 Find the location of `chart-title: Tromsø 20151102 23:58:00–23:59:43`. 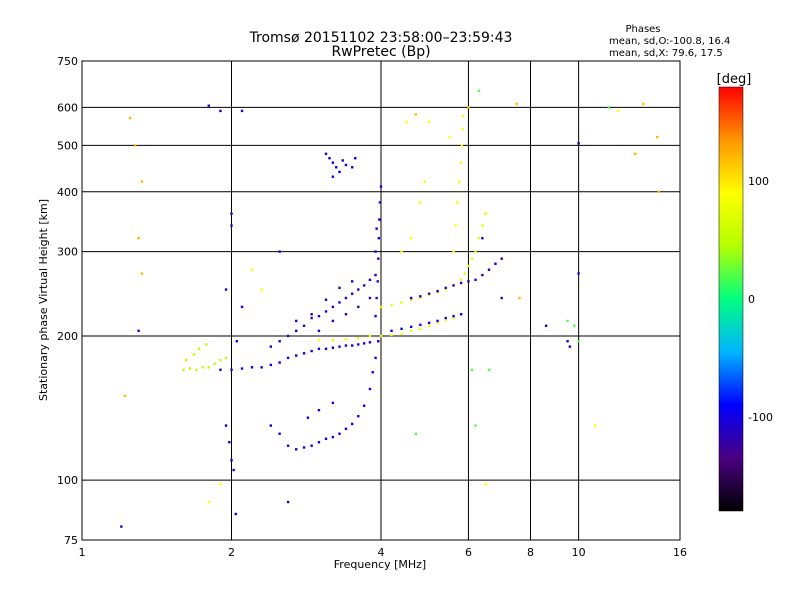

chart-title: Tromsø 20151102 23:58:00–23:59:43 is located at coordinates (381, 38).